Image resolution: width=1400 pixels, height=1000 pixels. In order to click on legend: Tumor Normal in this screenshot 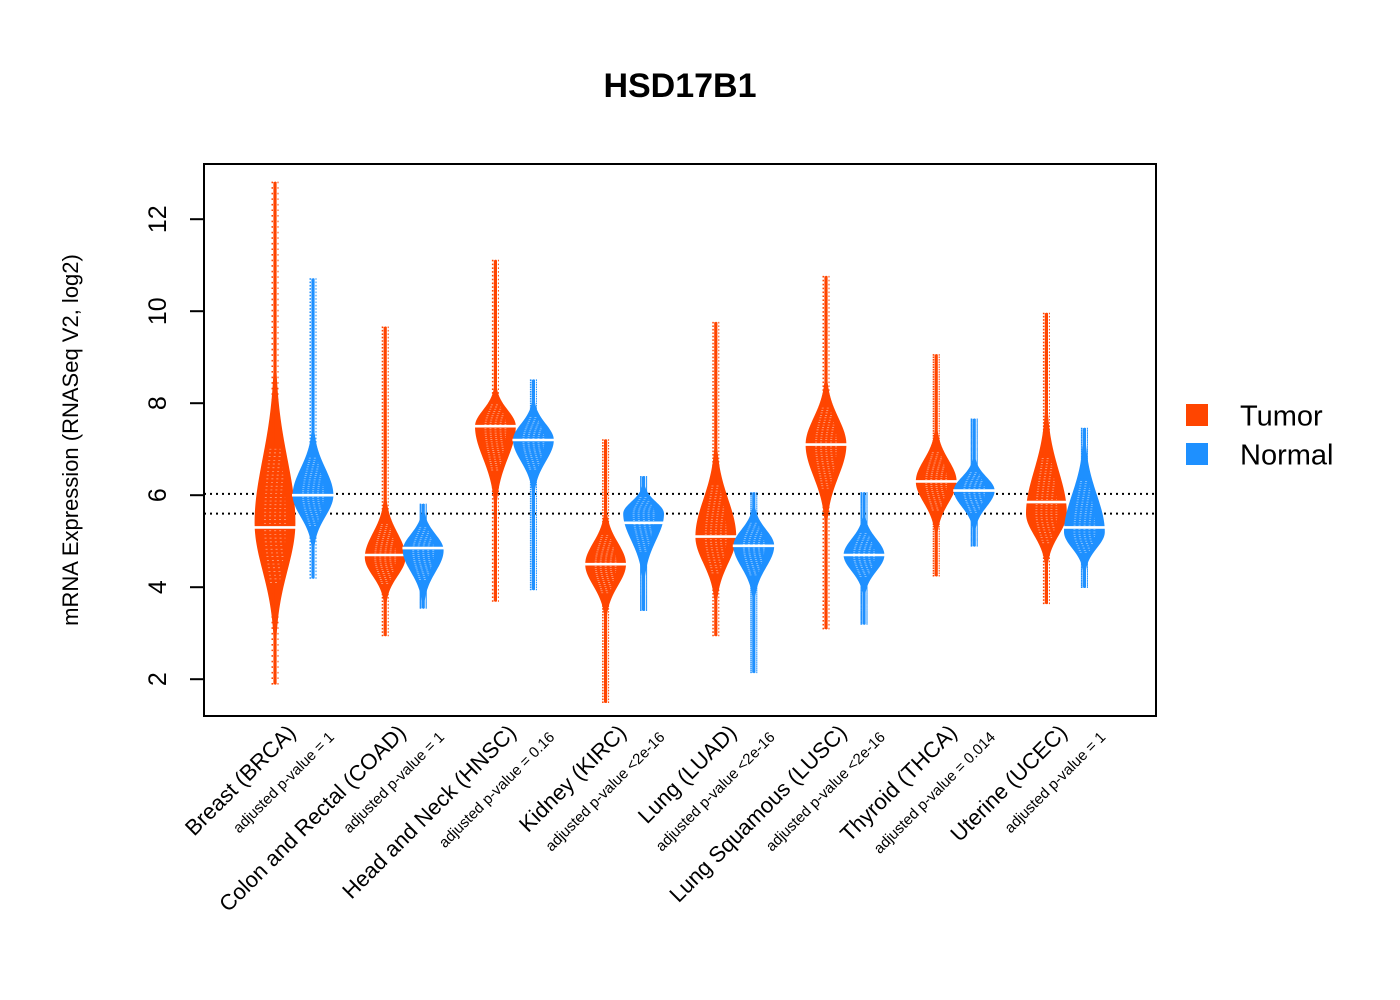, I will do `click(1259, 435)`.